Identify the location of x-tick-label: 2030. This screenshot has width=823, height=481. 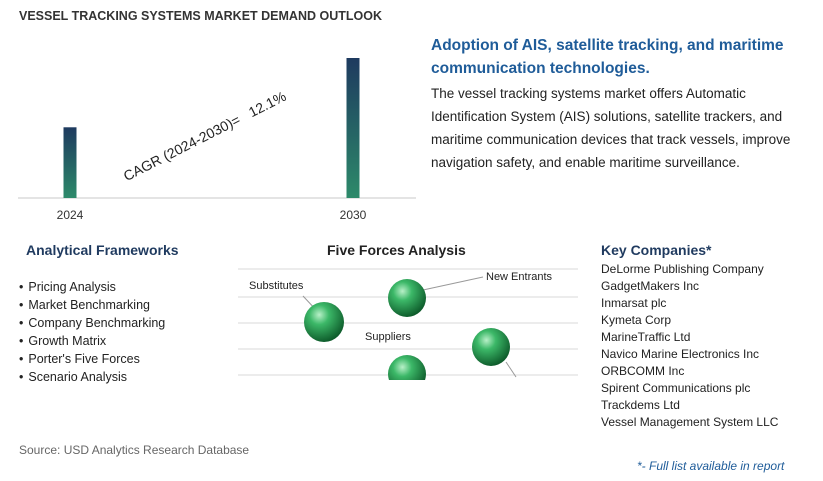
(353, 215).